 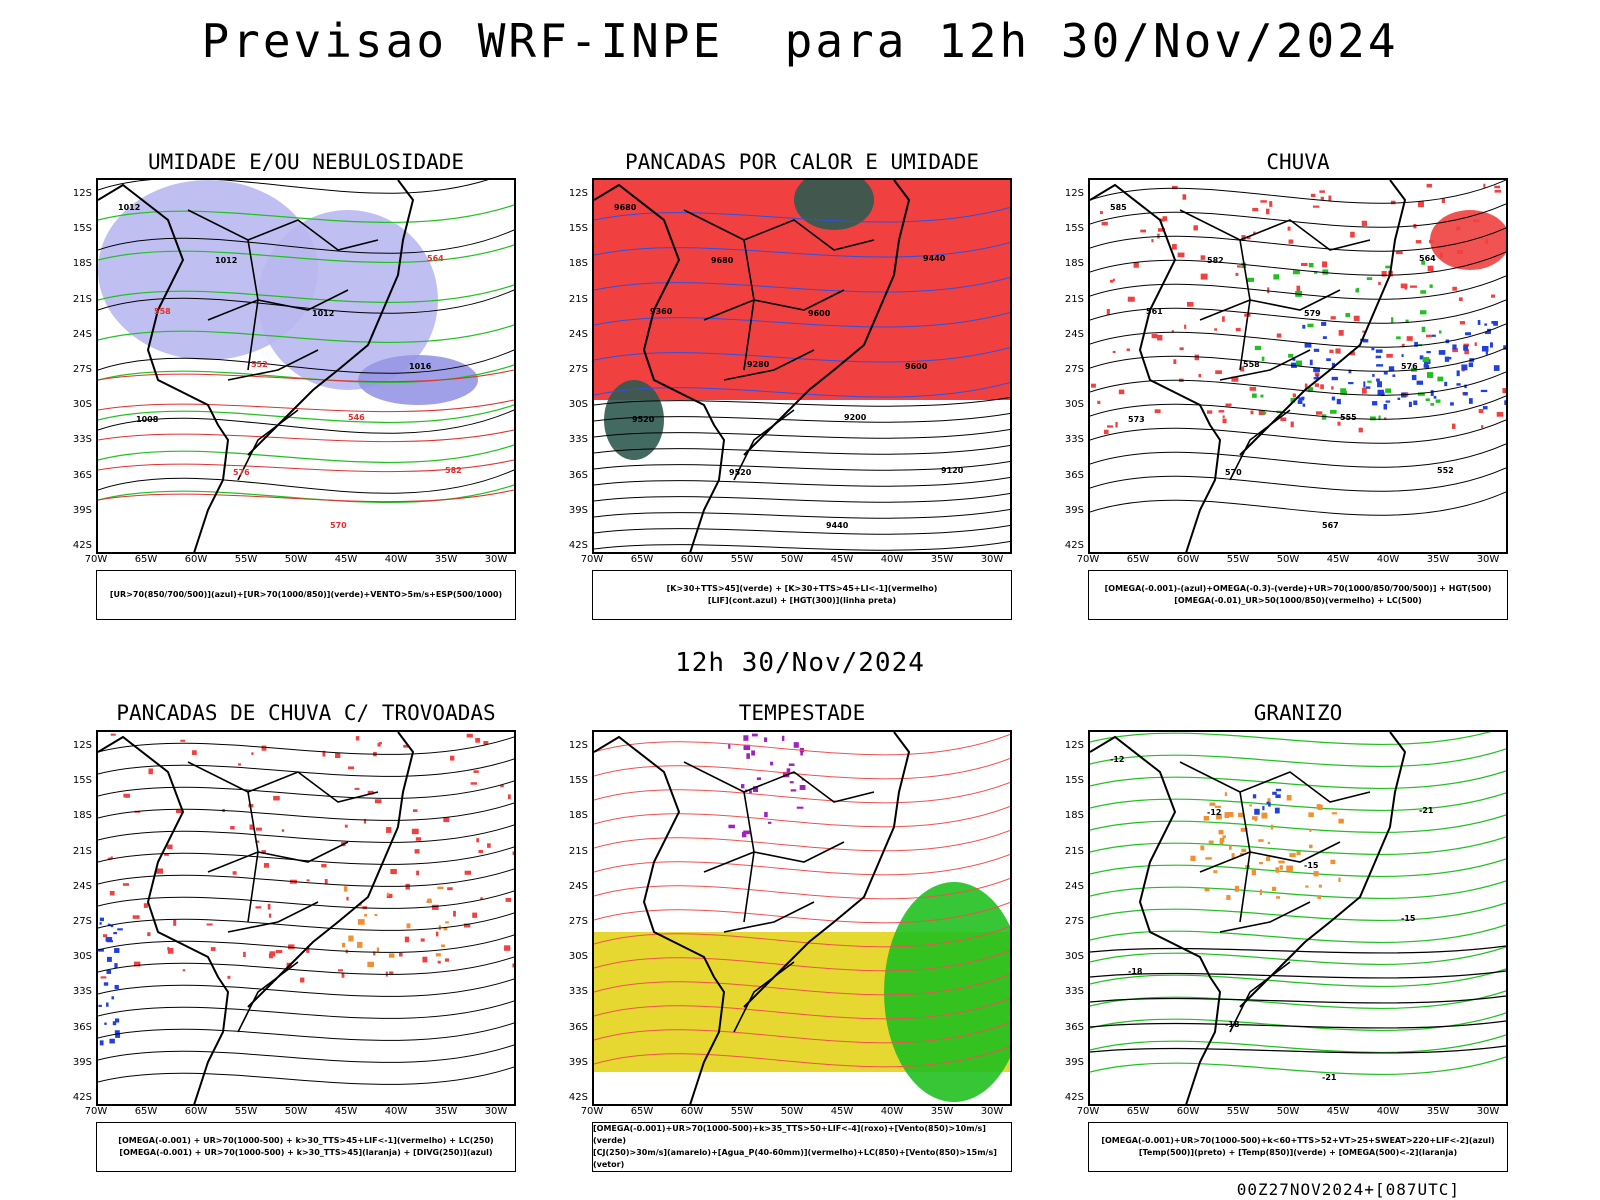 I want to click on lon-tick-label: 35W, so click(x=942, y=559).